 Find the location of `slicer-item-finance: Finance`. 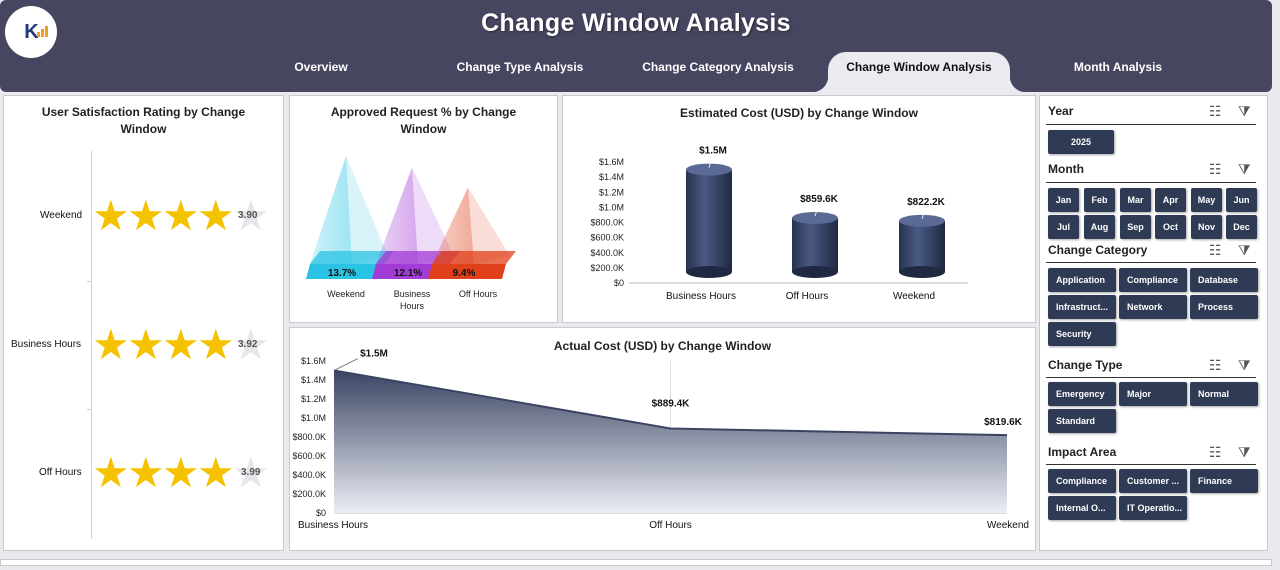

slicer-item-finance: Finance is located at coordinates (1224, 481).